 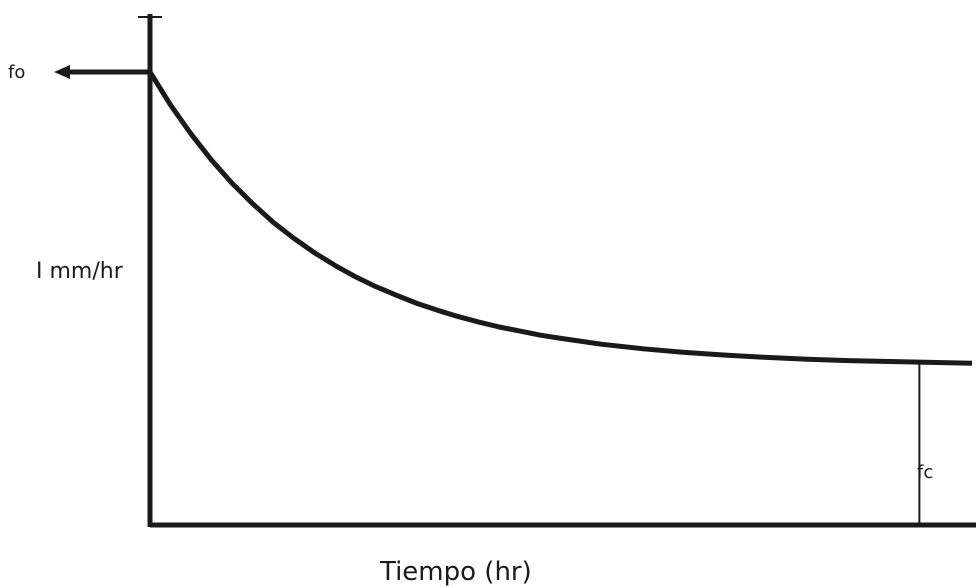 What do you see at coordinates (16, 72) in the screenshot?
I see `fo-label: fo` at bounding box center [16, 72].